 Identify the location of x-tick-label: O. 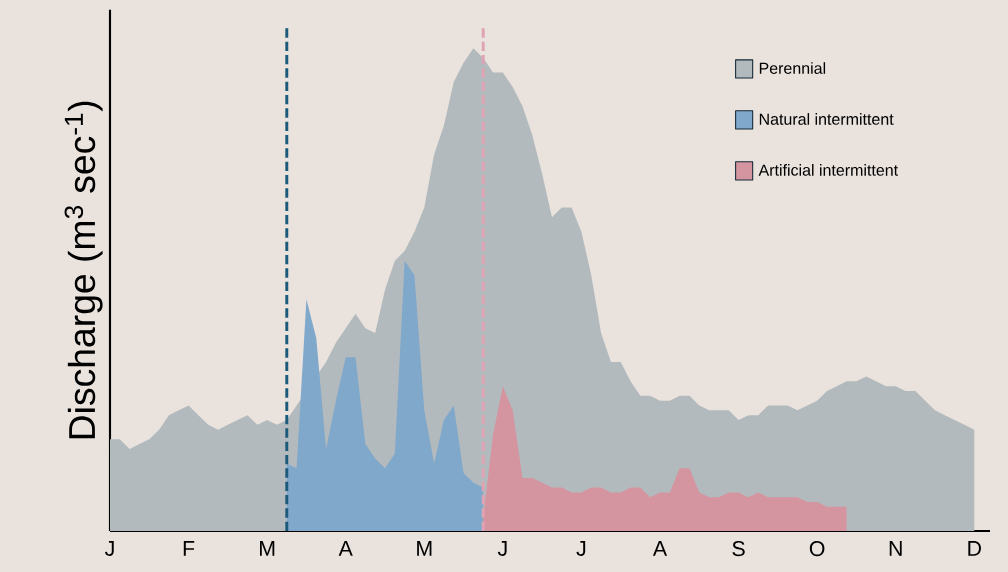
(817, 549).